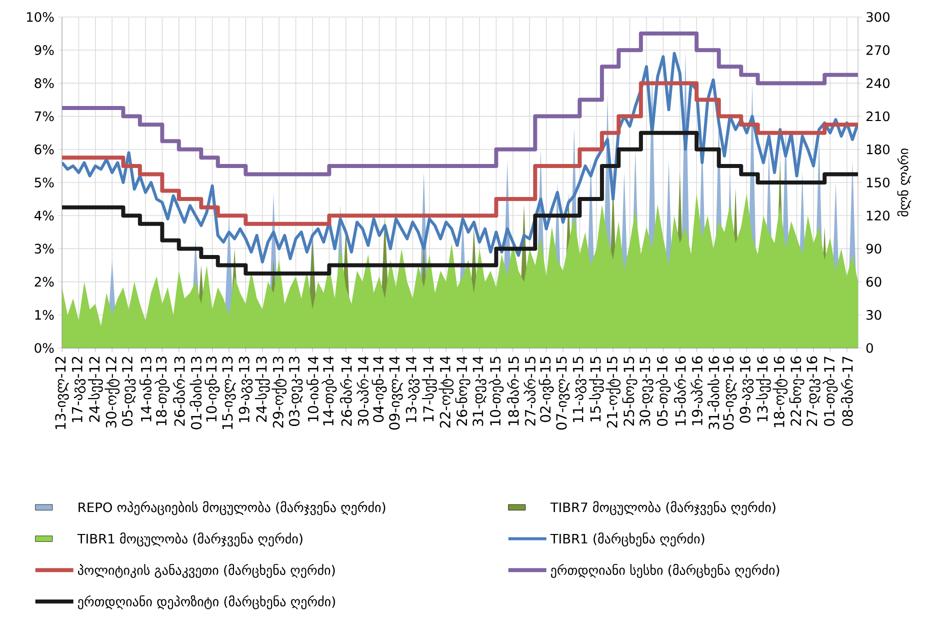 The height and width of the screenshot is (621, 939). Describe the element at coordinates (40, 17) in the screenshot. I see `y-tick-label: 10%` at that location.